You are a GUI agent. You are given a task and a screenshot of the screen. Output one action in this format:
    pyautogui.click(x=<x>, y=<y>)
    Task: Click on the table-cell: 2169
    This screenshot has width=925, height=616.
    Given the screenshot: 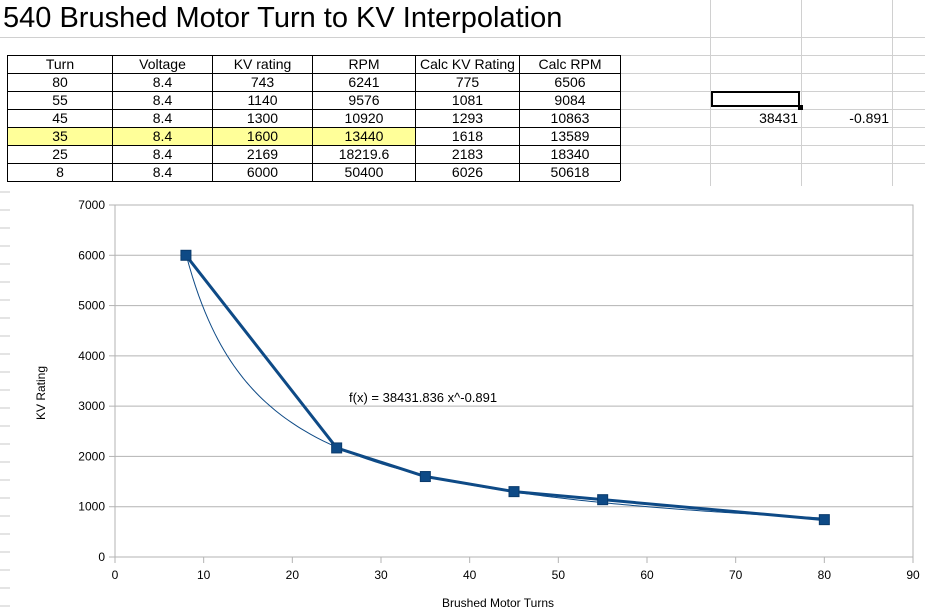 What is the action you would take?
    pyautogui.click(x=262, y=154)
    